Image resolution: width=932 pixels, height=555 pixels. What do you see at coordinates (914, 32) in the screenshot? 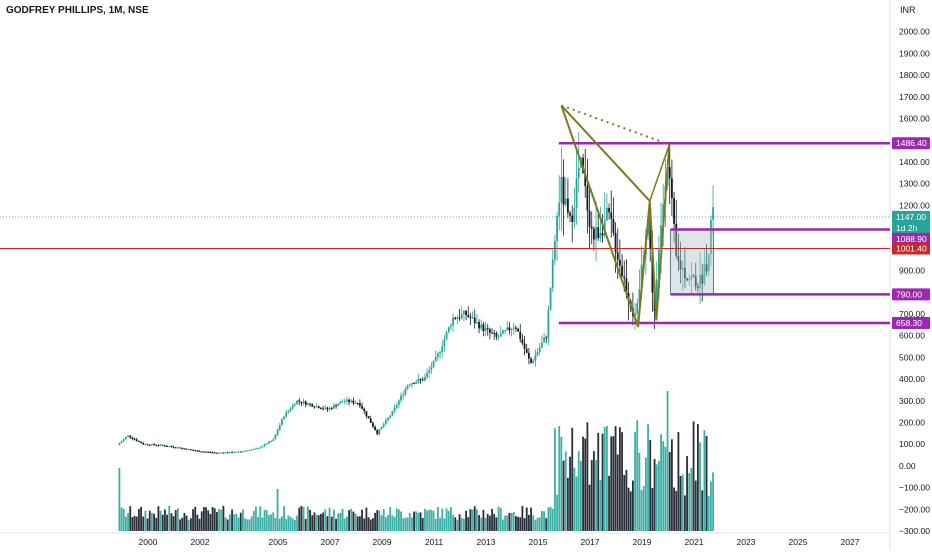
I see `y-tick-label: 2000.00` at bounding box center [914, 32].